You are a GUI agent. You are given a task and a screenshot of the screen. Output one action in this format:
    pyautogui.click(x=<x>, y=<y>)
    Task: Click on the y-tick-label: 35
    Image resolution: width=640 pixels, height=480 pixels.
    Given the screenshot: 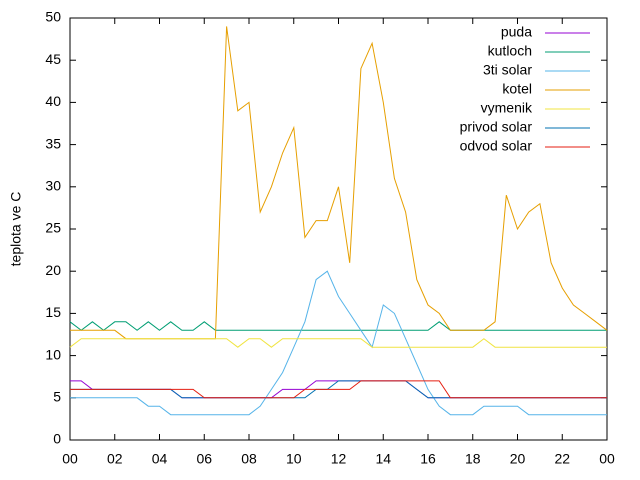 What is the action you would take?
    pyautogui.click(x=53, y=143)
    